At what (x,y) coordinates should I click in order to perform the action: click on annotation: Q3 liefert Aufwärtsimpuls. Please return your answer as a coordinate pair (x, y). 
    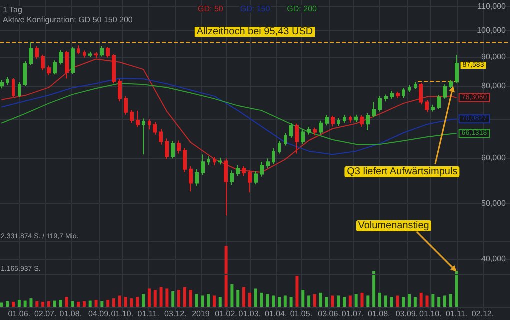
    Looking at the image, I should click on (402, 172).